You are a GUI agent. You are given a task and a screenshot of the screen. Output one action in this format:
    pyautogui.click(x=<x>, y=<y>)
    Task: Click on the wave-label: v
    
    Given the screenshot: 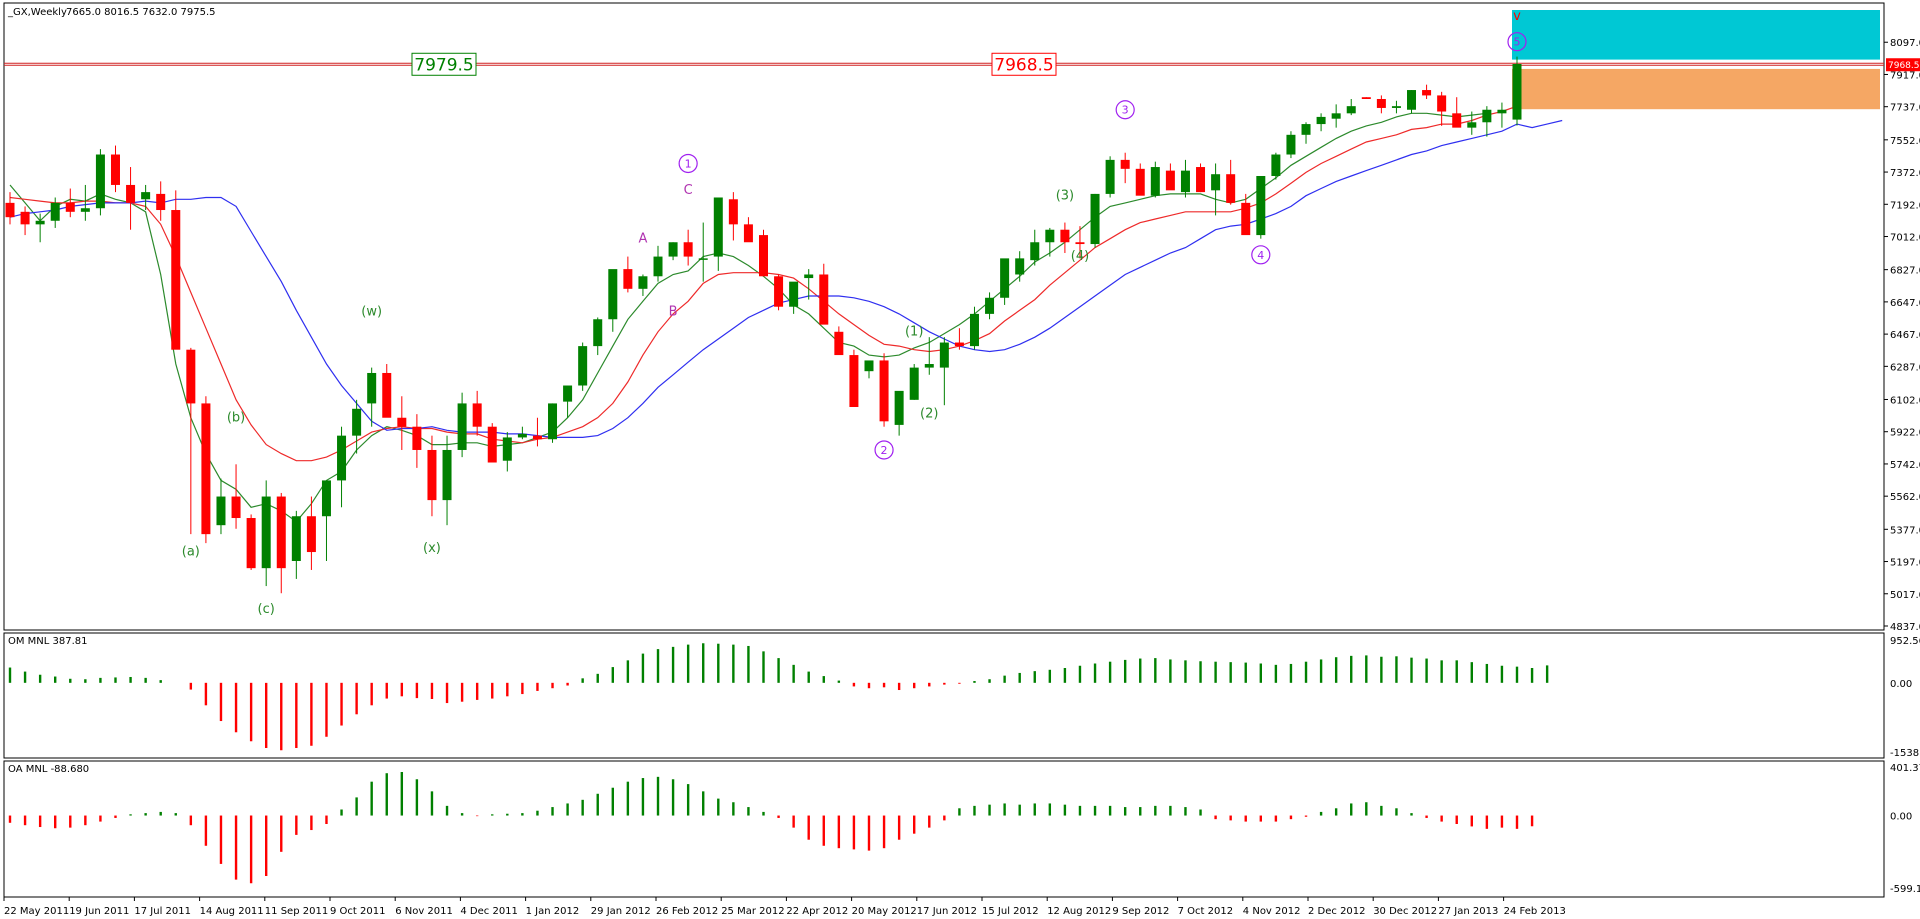 What is the action you would take?
    pyautogui.click(x=1517, y=16)
    